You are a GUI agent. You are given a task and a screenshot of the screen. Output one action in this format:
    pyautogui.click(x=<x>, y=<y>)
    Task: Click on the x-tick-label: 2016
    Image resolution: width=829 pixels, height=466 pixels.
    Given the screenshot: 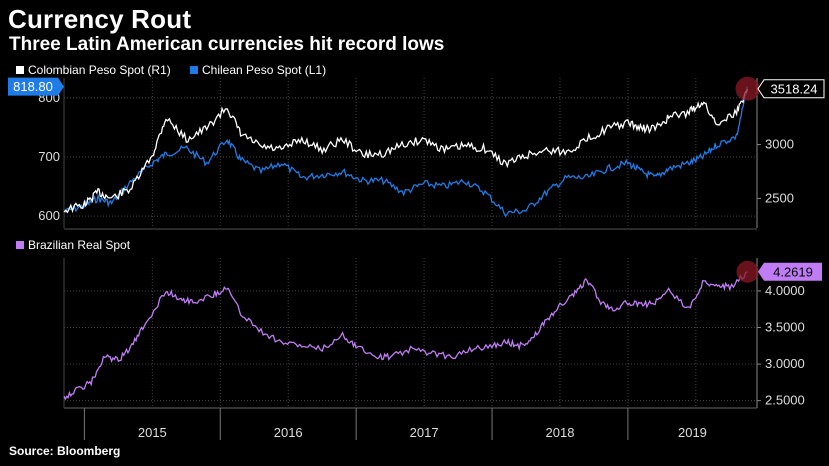 What is the action you would take?
    pyautogui.click(x=288, y=432)
    